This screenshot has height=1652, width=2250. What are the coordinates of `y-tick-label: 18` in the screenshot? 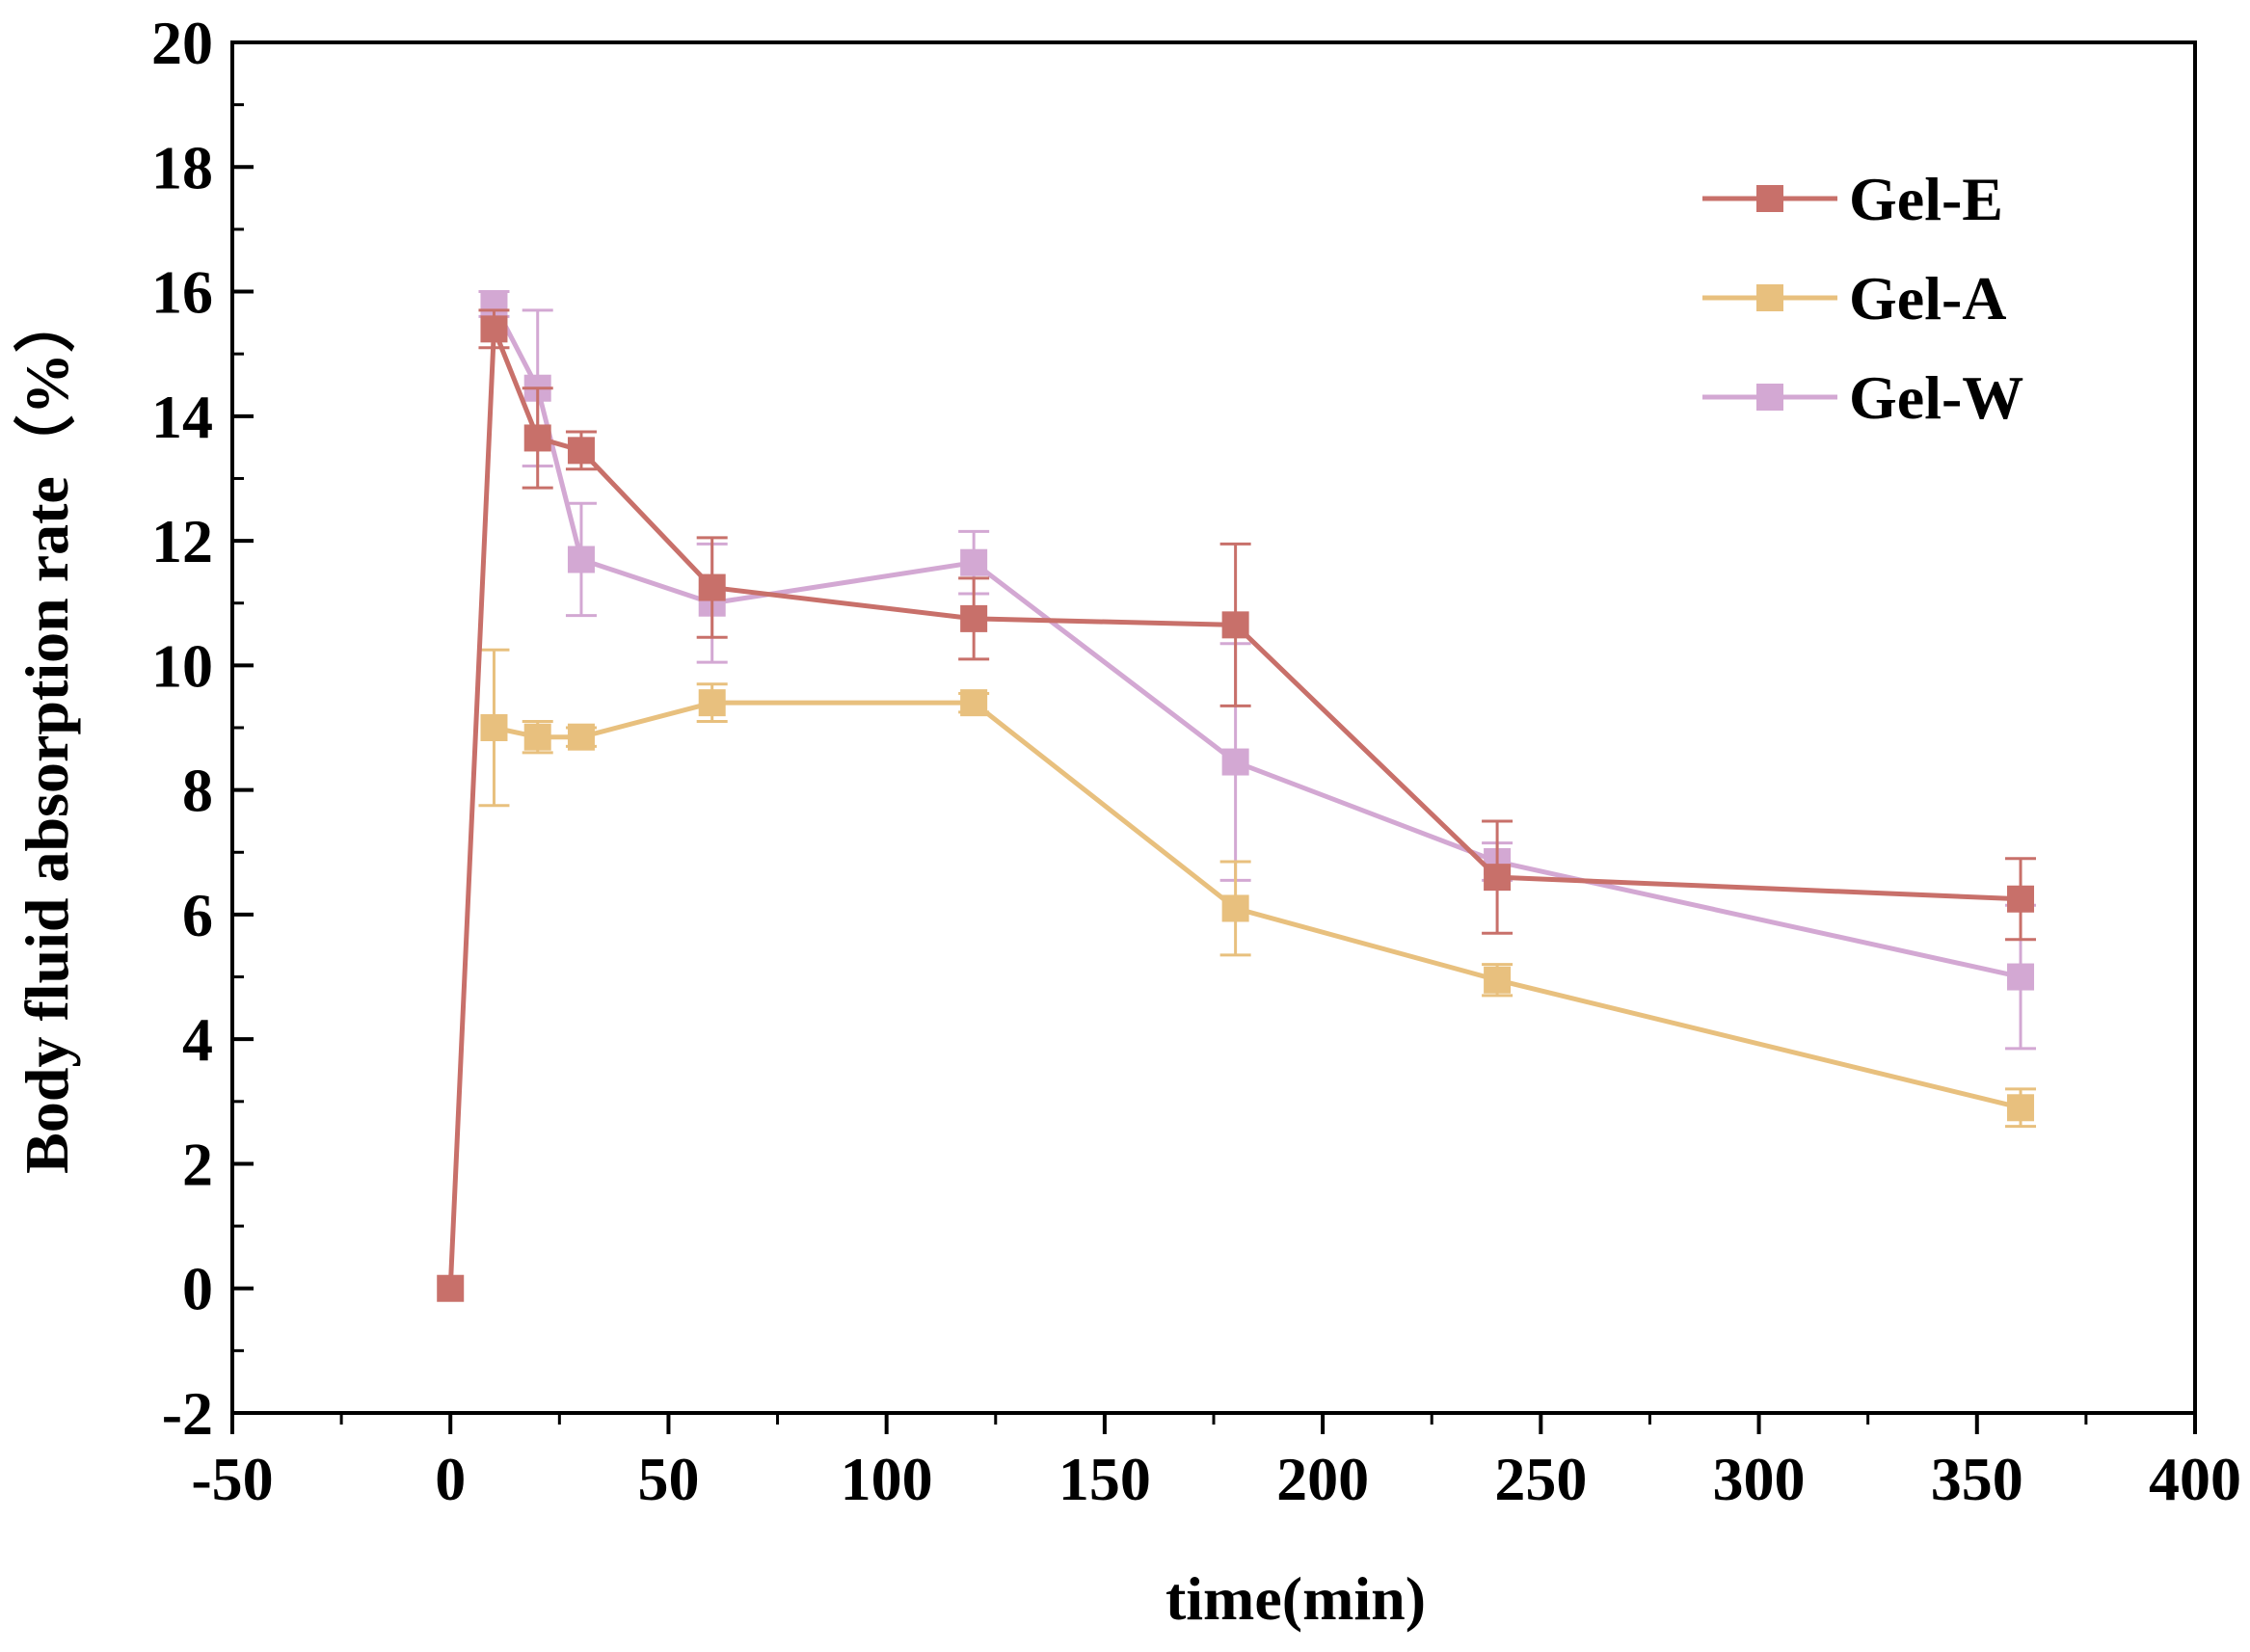 It's located at (182, 167).